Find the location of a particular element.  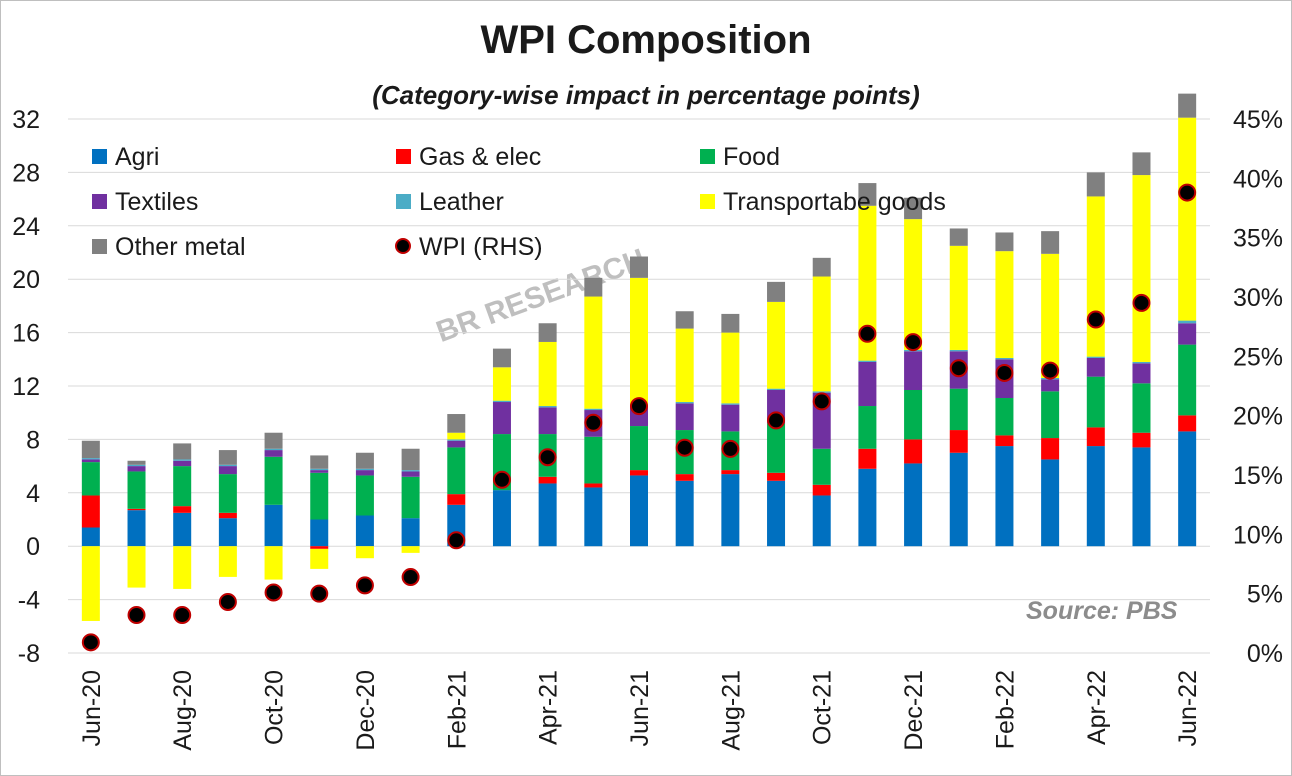

y-tick-label: 0 is located at coordinates (33, 547).